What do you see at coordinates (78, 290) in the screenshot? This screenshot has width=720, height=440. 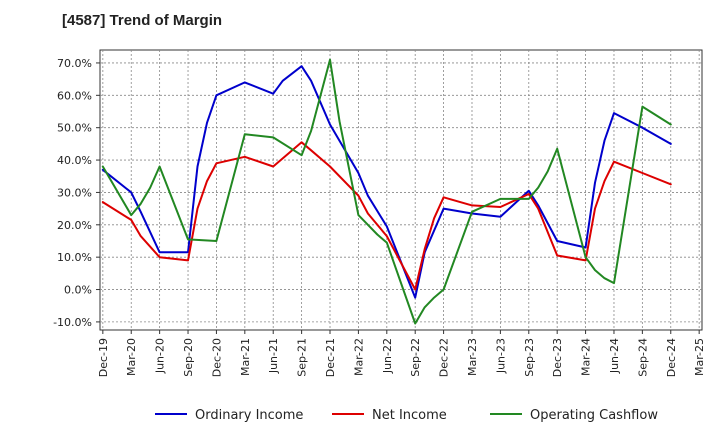 I see `y-tick-label: 0.0%` at bounding box center [78, 290].